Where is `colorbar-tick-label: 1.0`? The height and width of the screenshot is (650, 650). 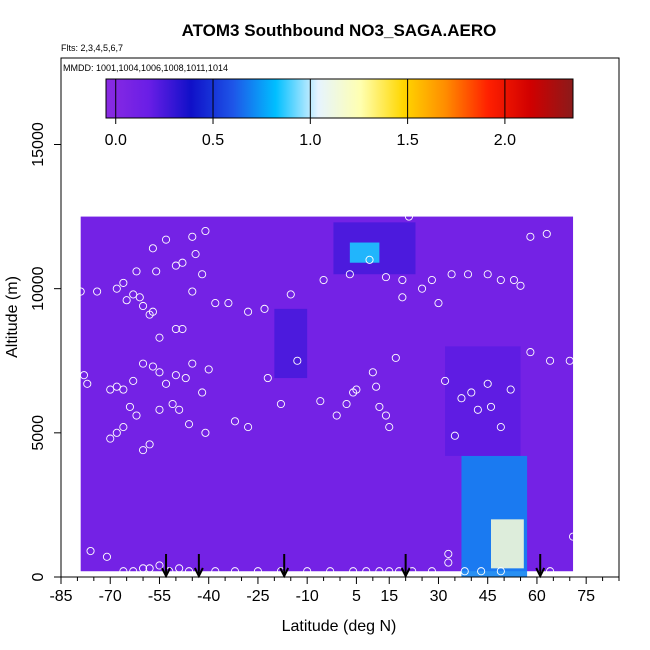
colorbar-tick-label: 1.0 is located at coordinates (310, 140).